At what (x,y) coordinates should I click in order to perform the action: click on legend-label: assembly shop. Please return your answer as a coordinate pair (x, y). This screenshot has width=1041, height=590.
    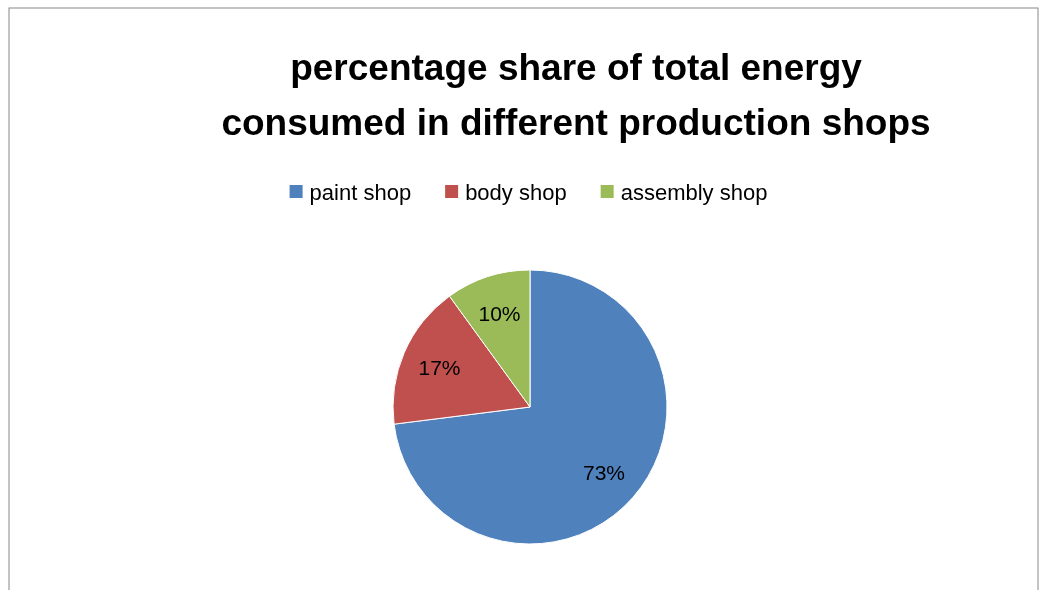
    Looking at the image, I should click on (694, 192).